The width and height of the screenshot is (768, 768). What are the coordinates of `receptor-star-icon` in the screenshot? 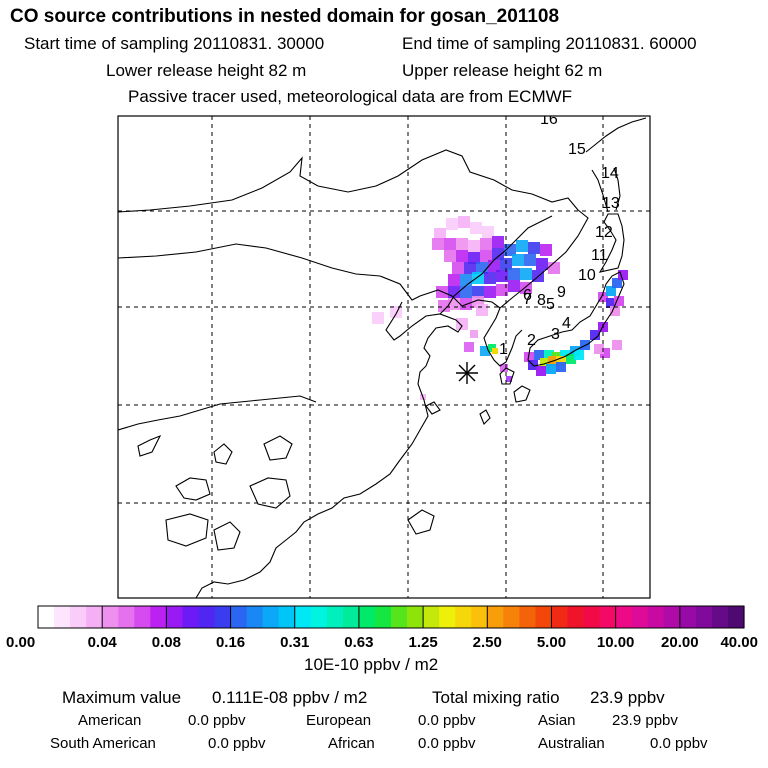 It's located at (467, 373).